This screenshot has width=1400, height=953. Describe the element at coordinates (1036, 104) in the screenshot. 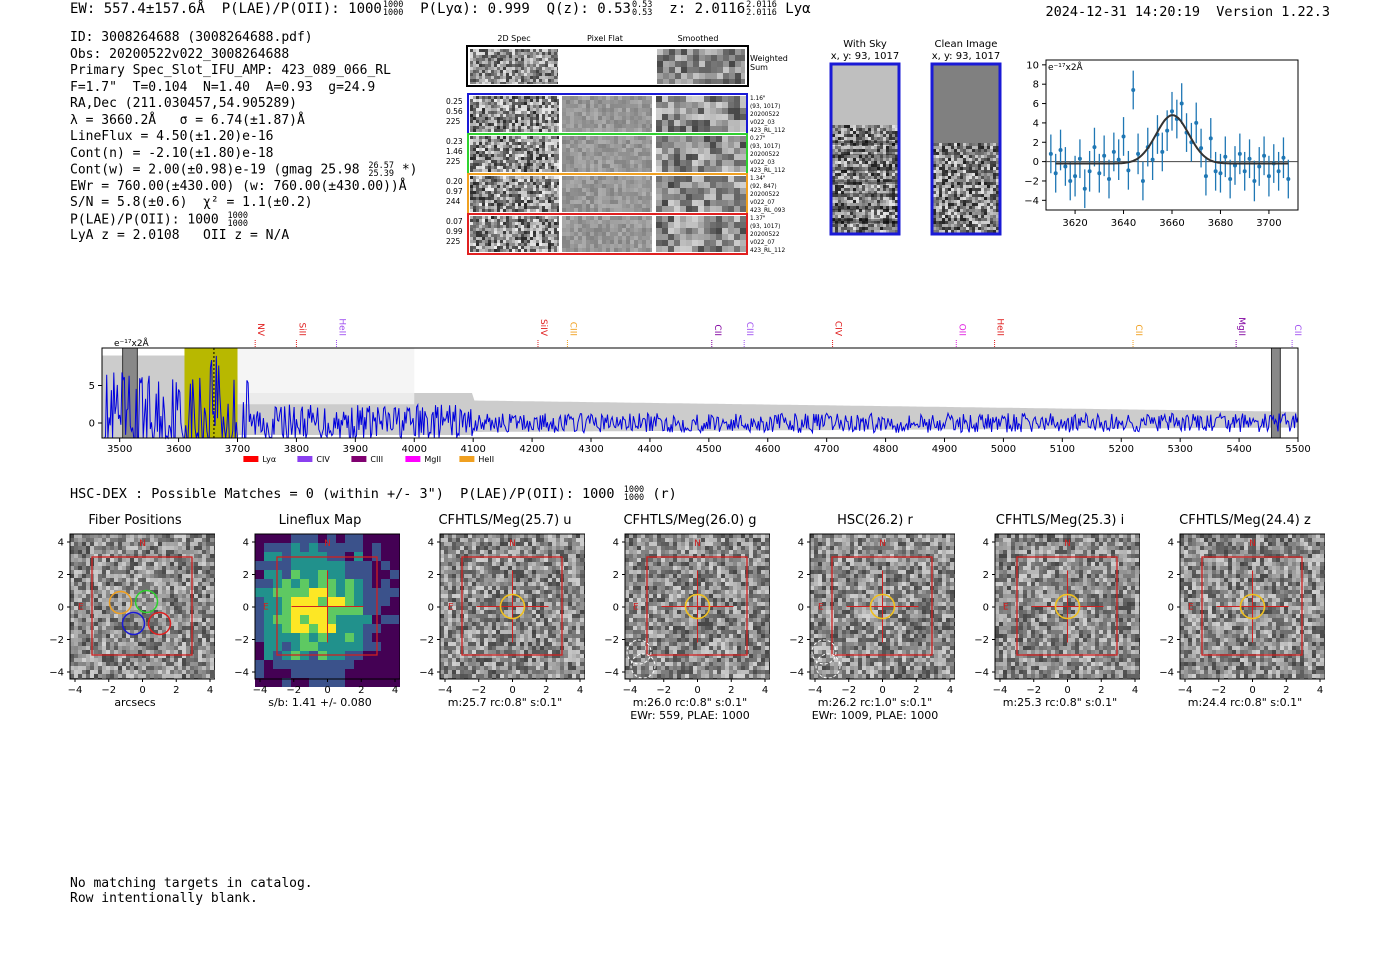

I see `fit-y-tick-label: 6` at that location.